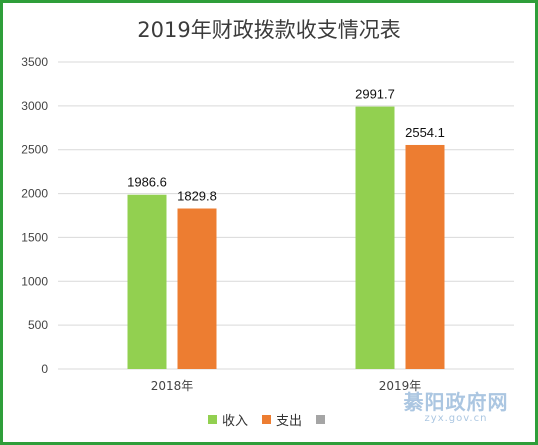 Image resolution: width=538 pixels, height=445 pixels. Describe the element at coordinates (197, 196) in the screenshot. I see `data-label: 1829.8` at that location.